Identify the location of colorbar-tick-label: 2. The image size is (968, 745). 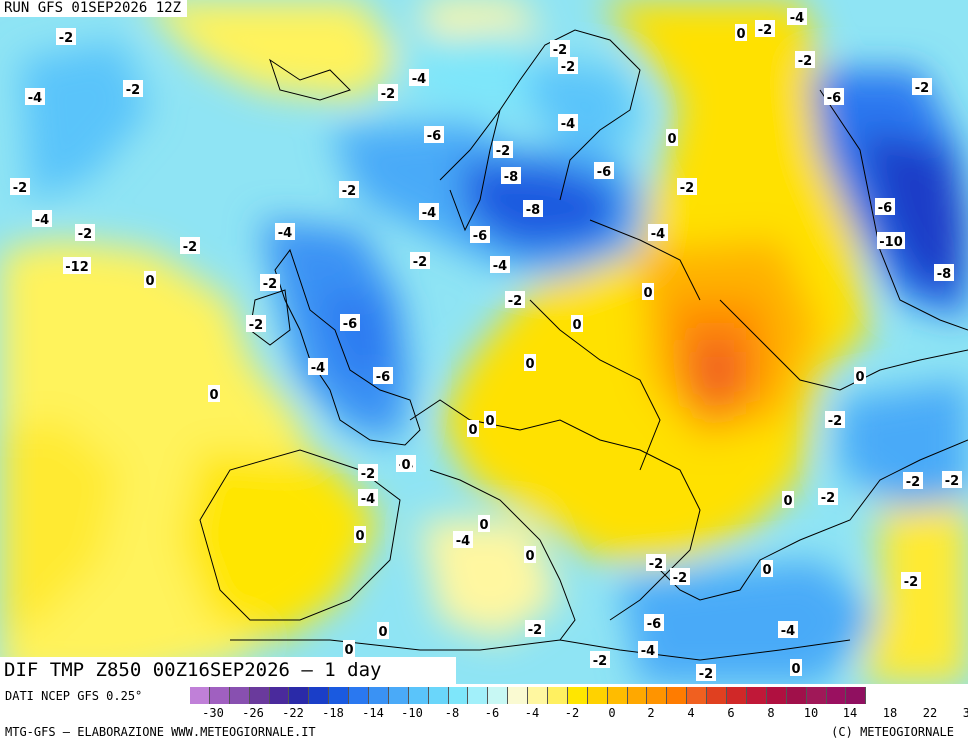
(651, 713).